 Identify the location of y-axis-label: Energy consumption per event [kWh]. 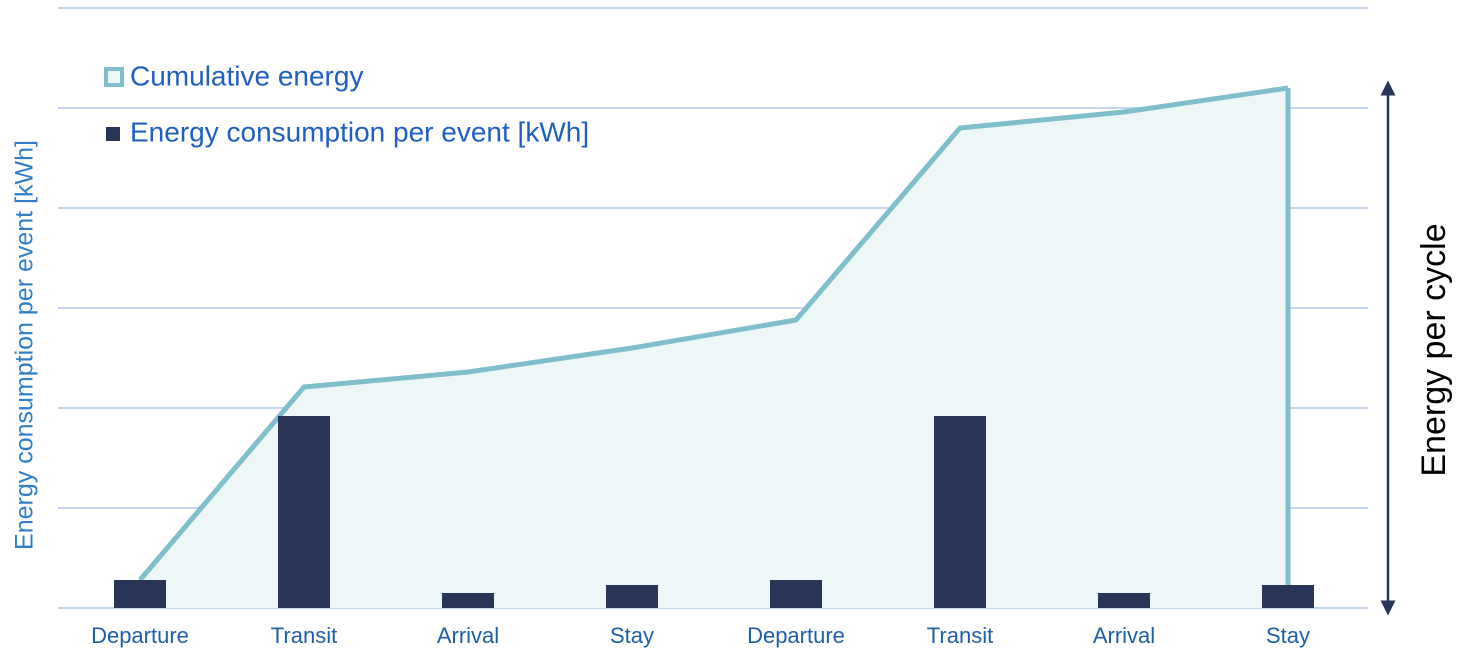
(25, 345).